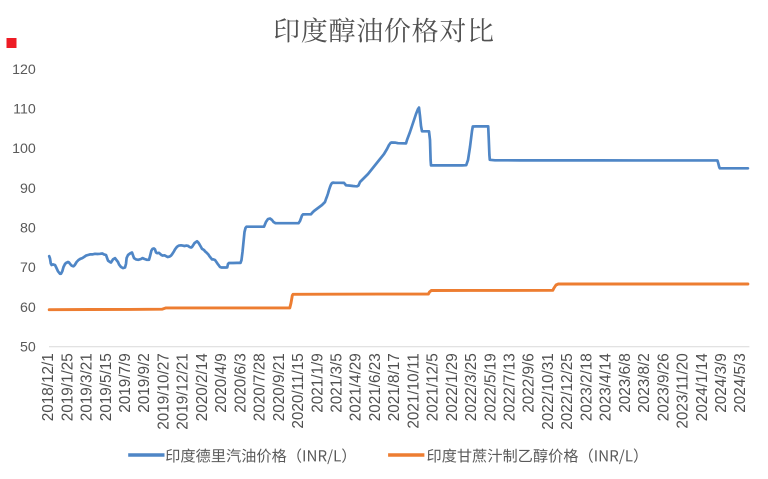  Describe the element at coordinates (67, 387) in the screenshot. I see `svg-text: 2019/1/25` at that location.